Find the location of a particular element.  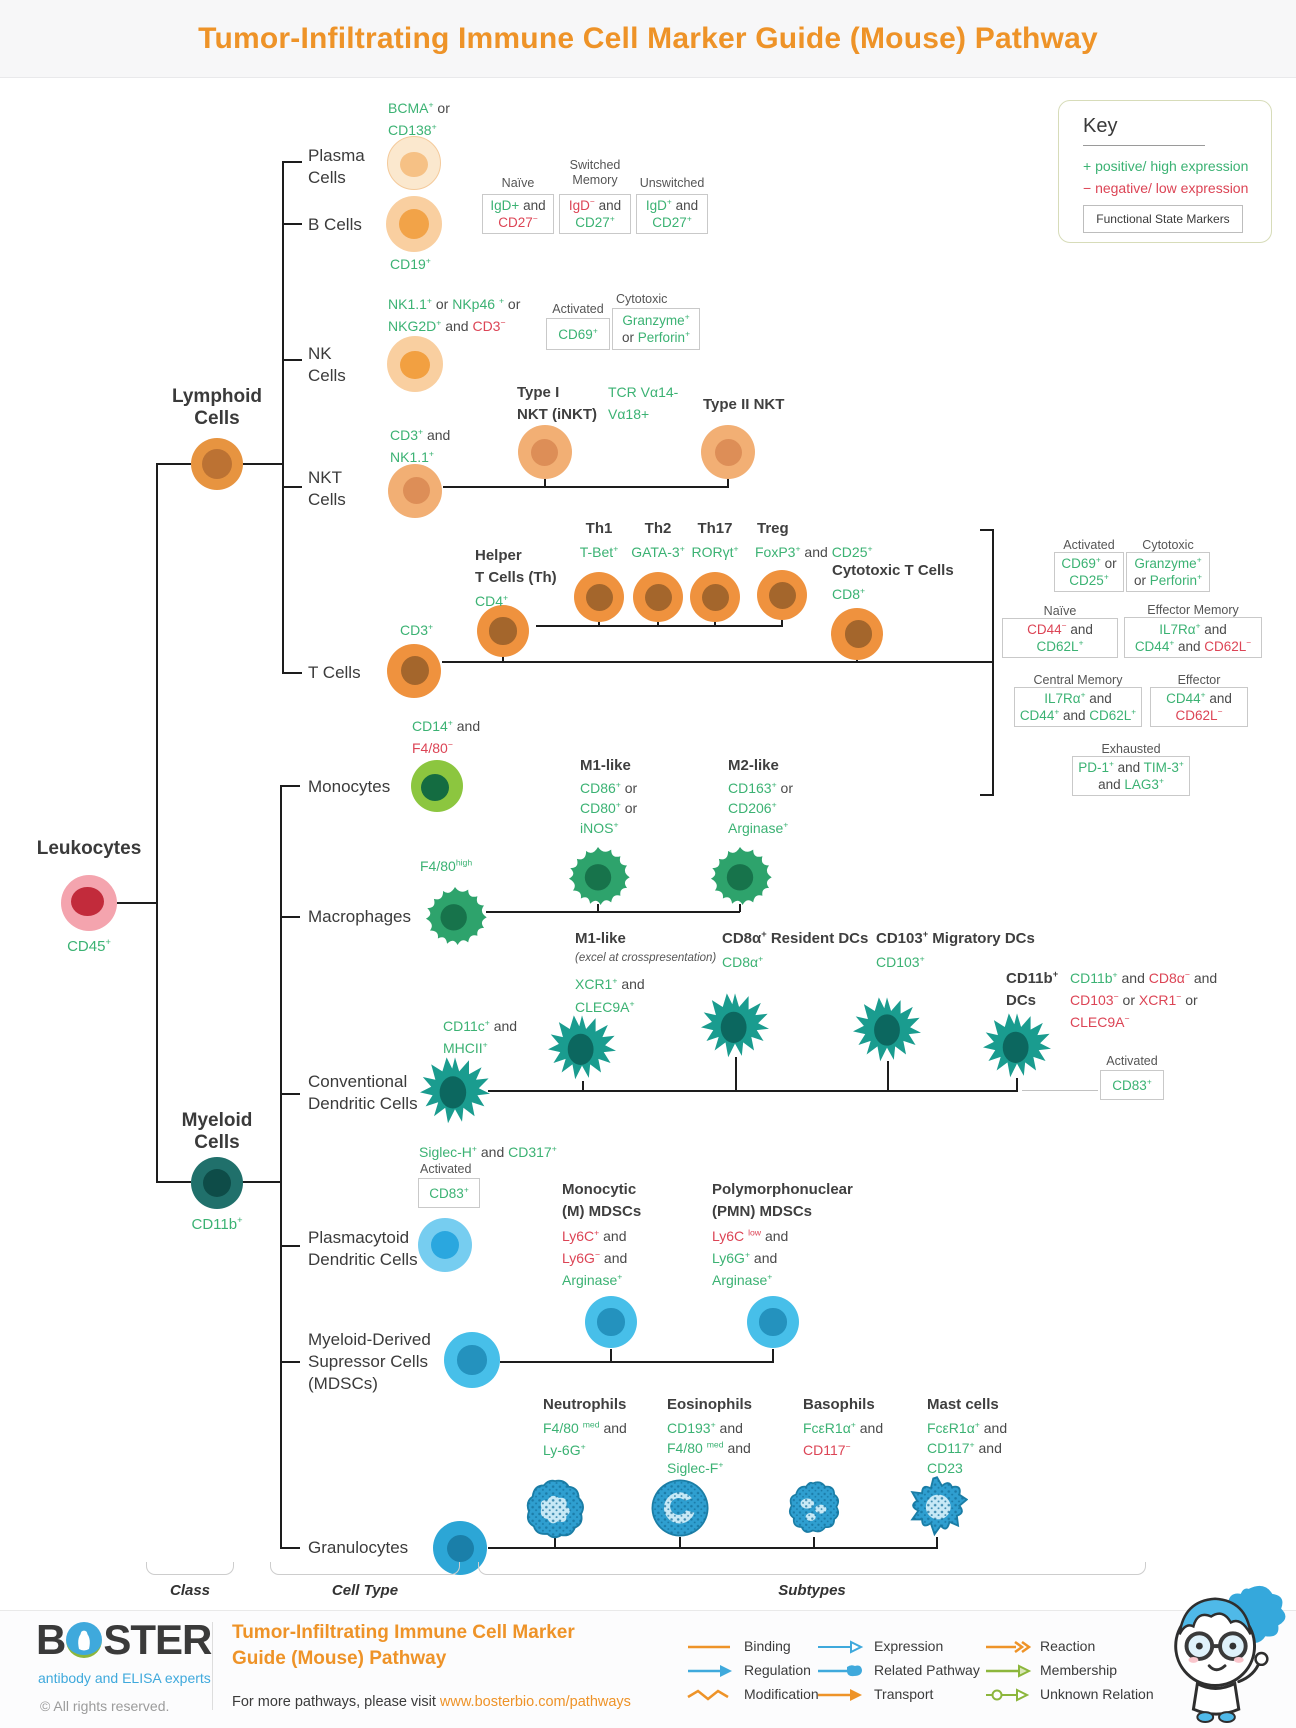

m-mdsc-marker-line3: Arginase+ is located at coordinates (592, 1279).